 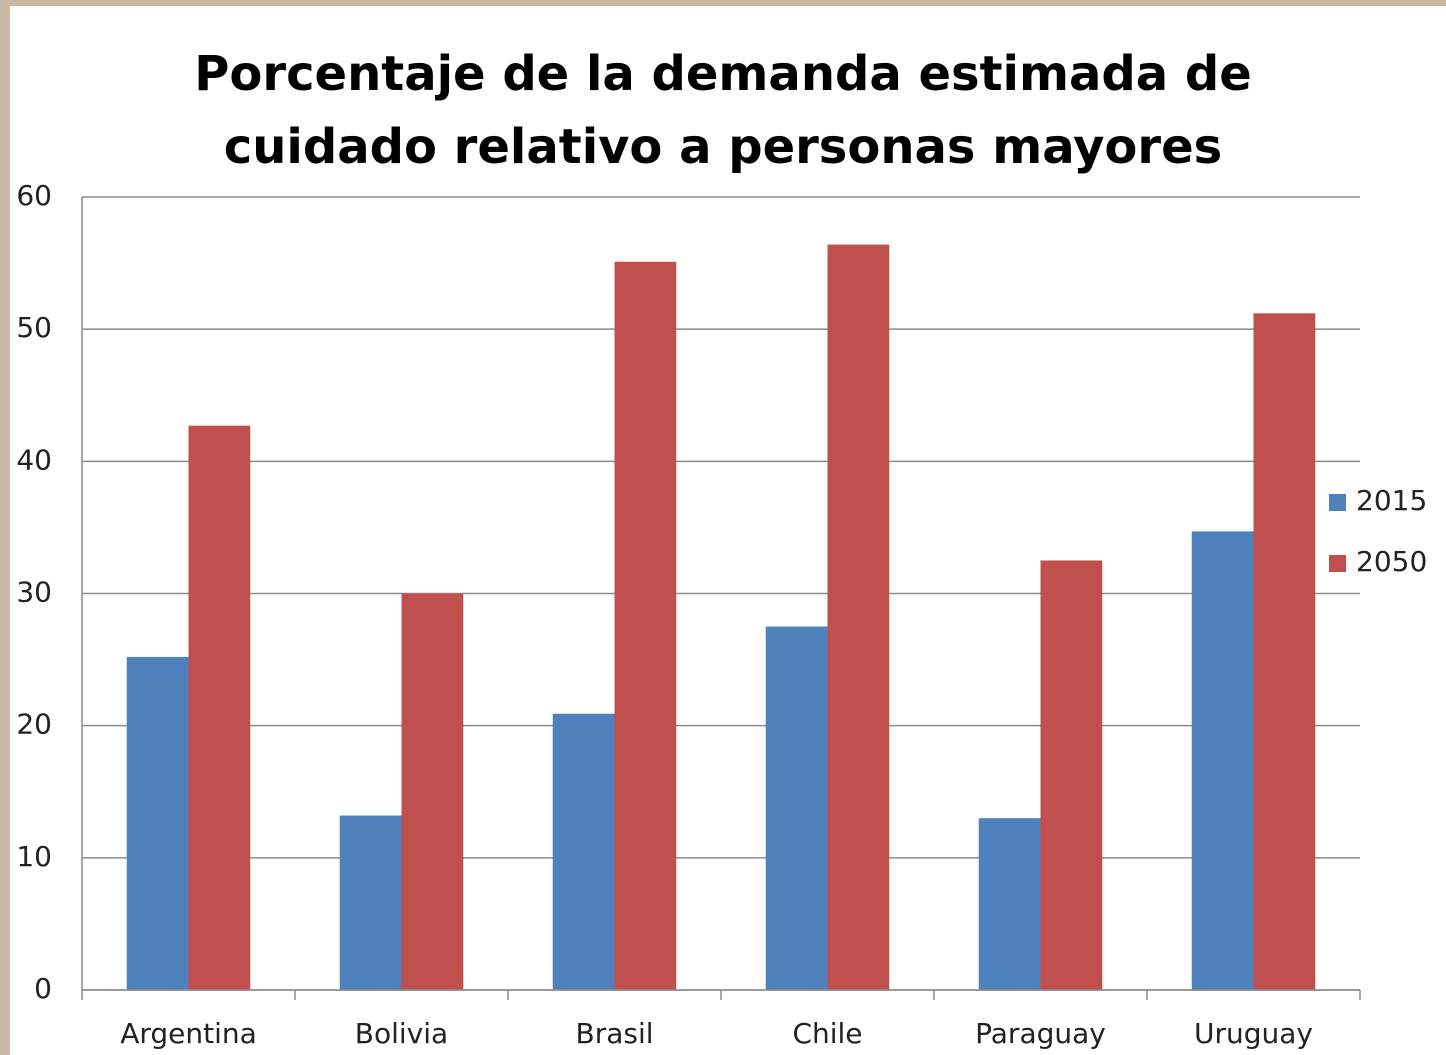 What do you see at coordinates (43, 988) in the screenshot?
I see `y-tick-label: 0` at bounding box center [43, 988].